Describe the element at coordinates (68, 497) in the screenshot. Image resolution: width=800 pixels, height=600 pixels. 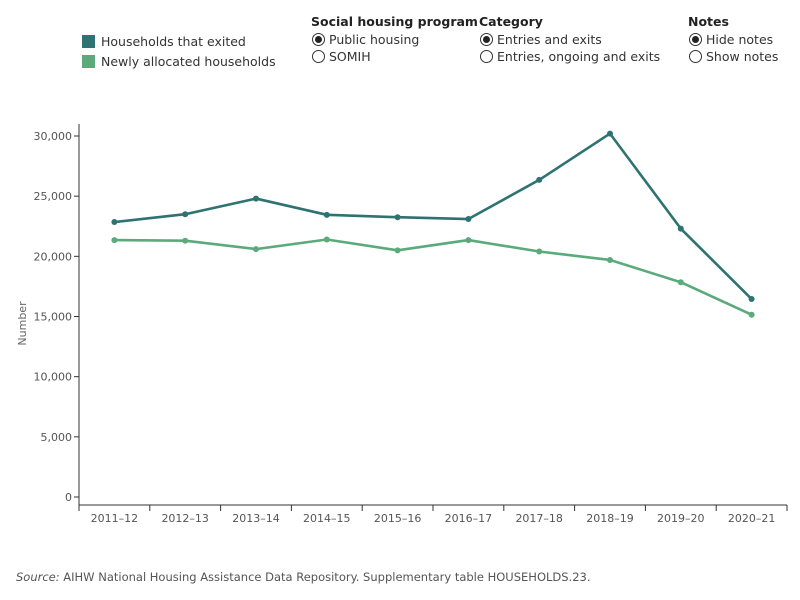
I see `y-tick-label: 0` at that location.